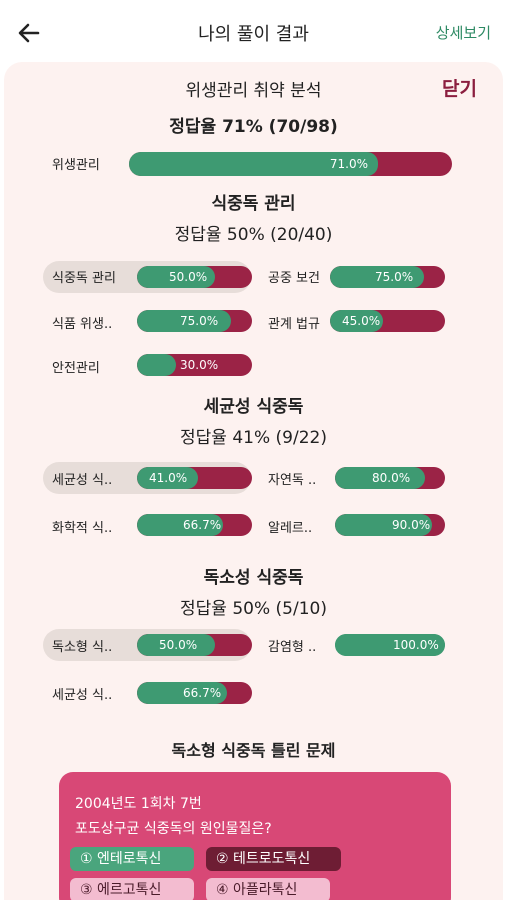 The image size is (507, 900). What do you see at coordinates (82, 647) in the screenshot?
I see `category-label: 독소형 식..` at bounding box center [82, 647].